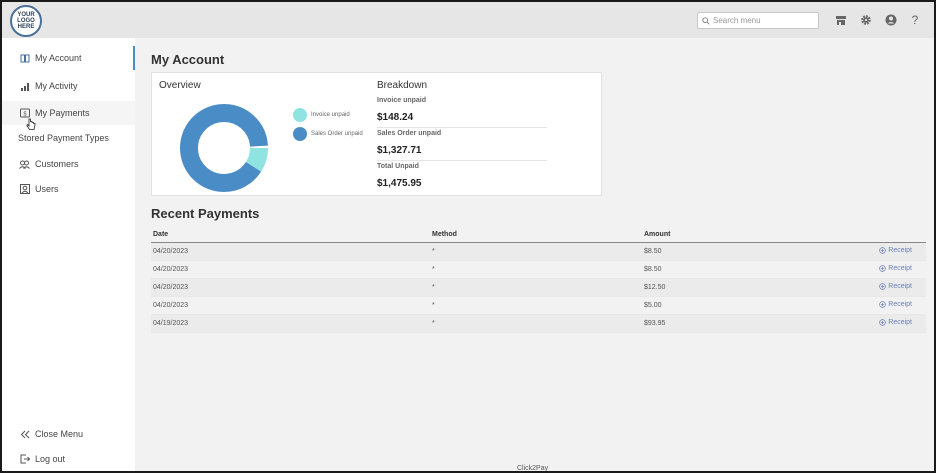 The image size is (936, 473). I want to click on table-row: 04/20/2023 * $5.00 Receipt, so click(538, 306).